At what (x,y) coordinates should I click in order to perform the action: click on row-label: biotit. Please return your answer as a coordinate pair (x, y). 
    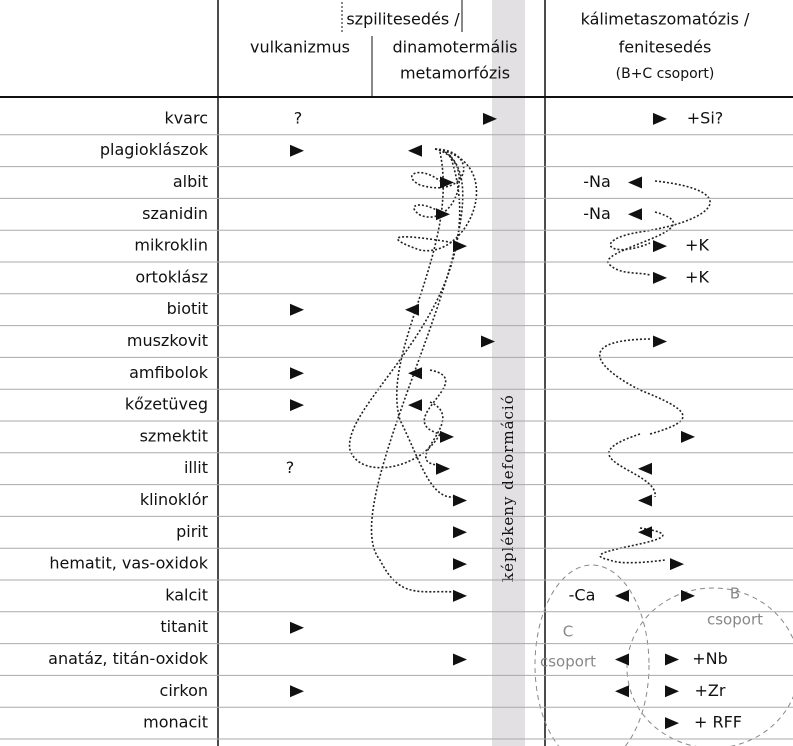
    Looking at the image, I should click on (187, 308).